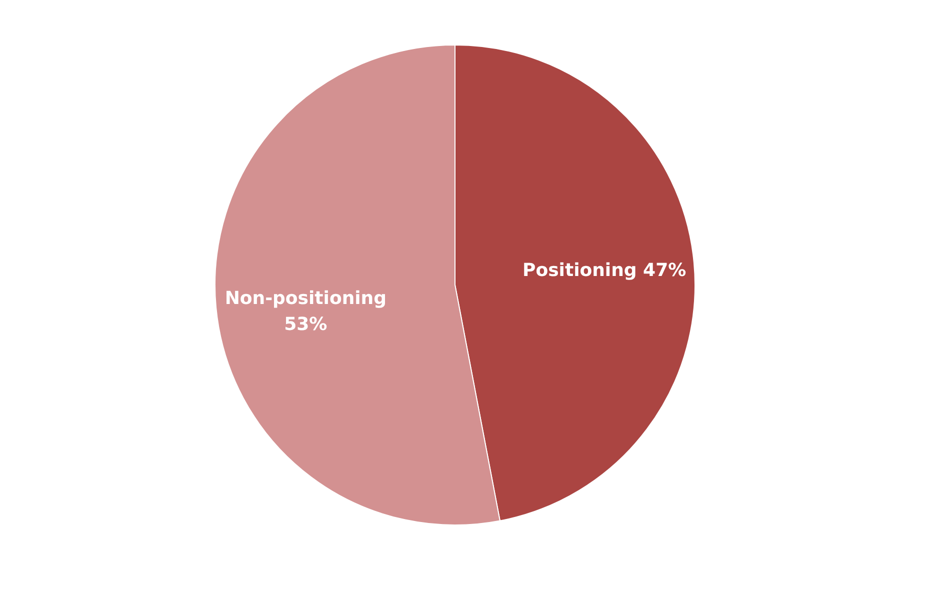 Image resolution: width=938 pixels, height=613 pixels. Describe the element at coordinates (305, 299) in the screenshot. I see `slice-label: Non-positioning` at that location.